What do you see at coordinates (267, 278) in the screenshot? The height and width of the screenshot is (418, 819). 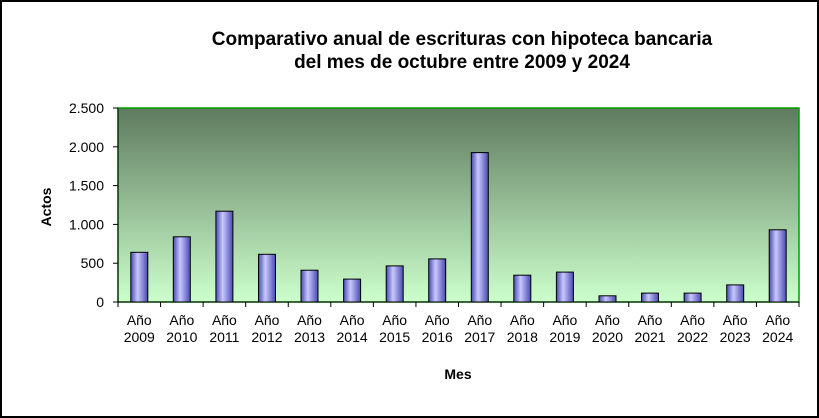 I see `bar-2012` at bounding box center [267, 278].